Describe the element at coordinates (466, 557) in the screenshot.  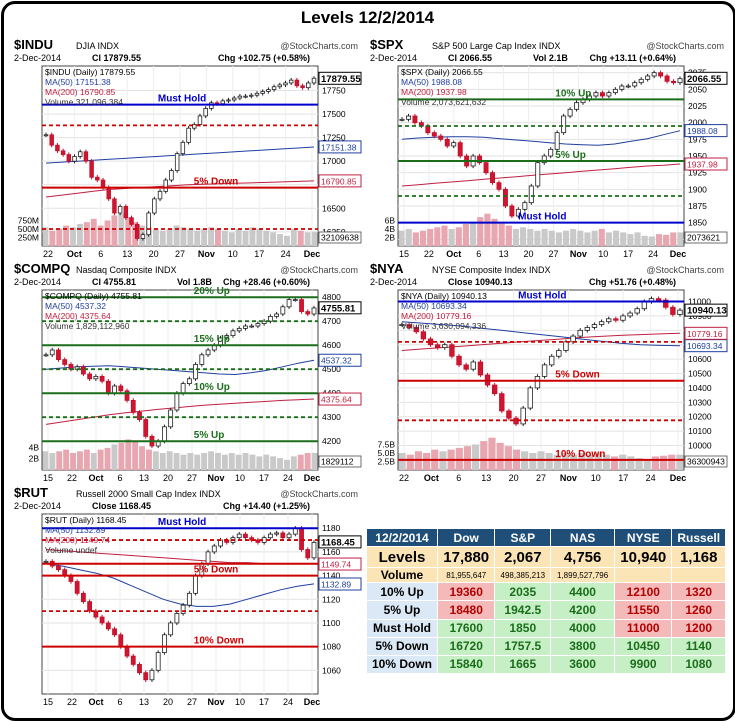
I see `table-cell: 17,880` at that location.